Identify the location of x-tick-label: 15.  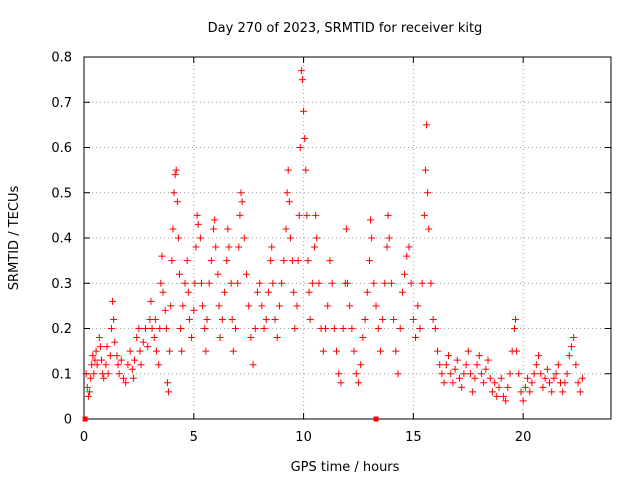
(413, 437).